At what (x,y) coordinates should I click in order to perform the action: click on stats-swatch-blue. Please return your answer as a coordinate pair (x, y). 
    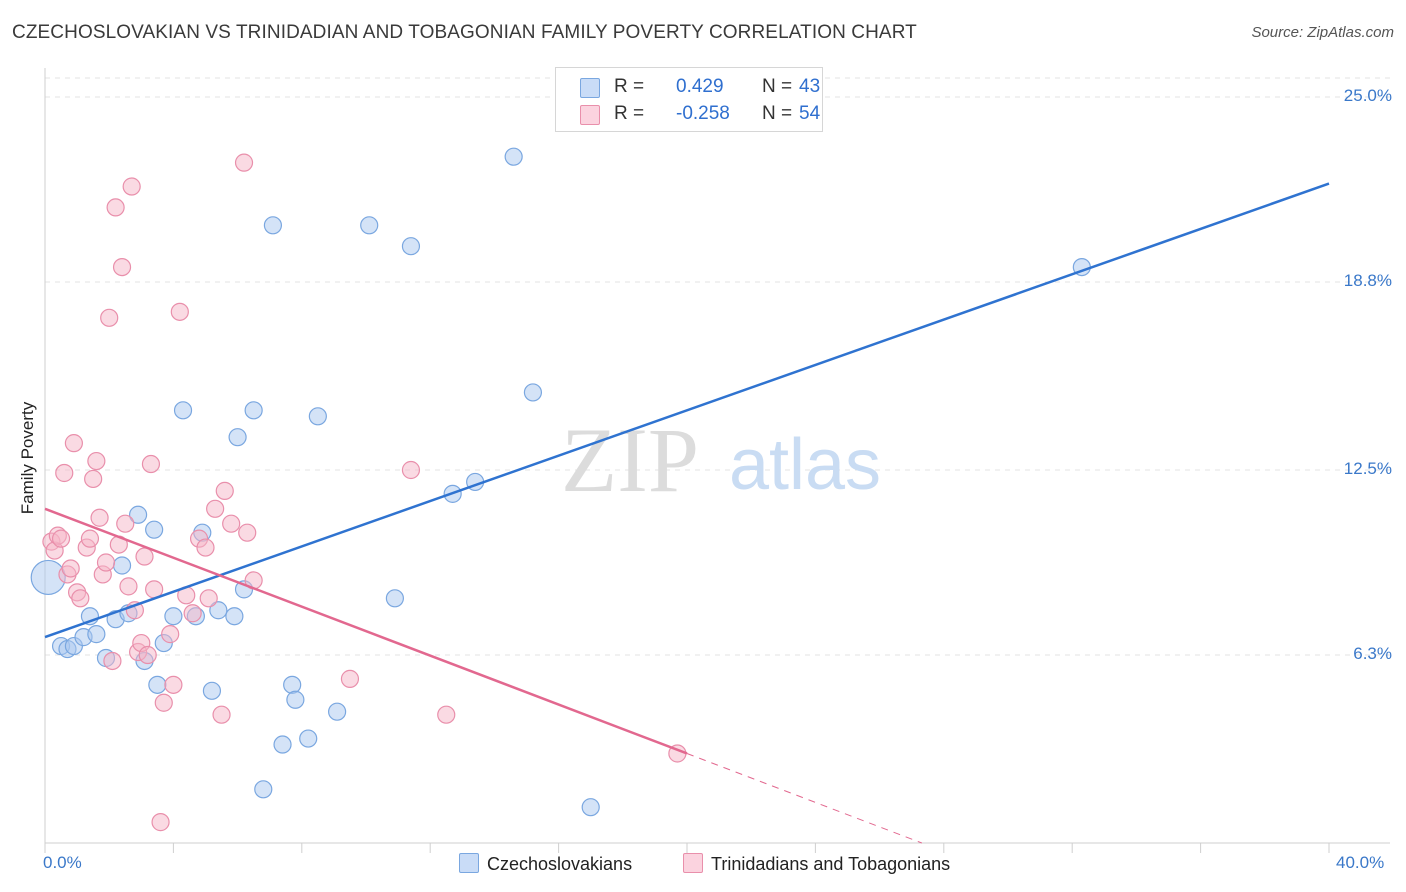
    Looking at the image, I should click on (590, 88).